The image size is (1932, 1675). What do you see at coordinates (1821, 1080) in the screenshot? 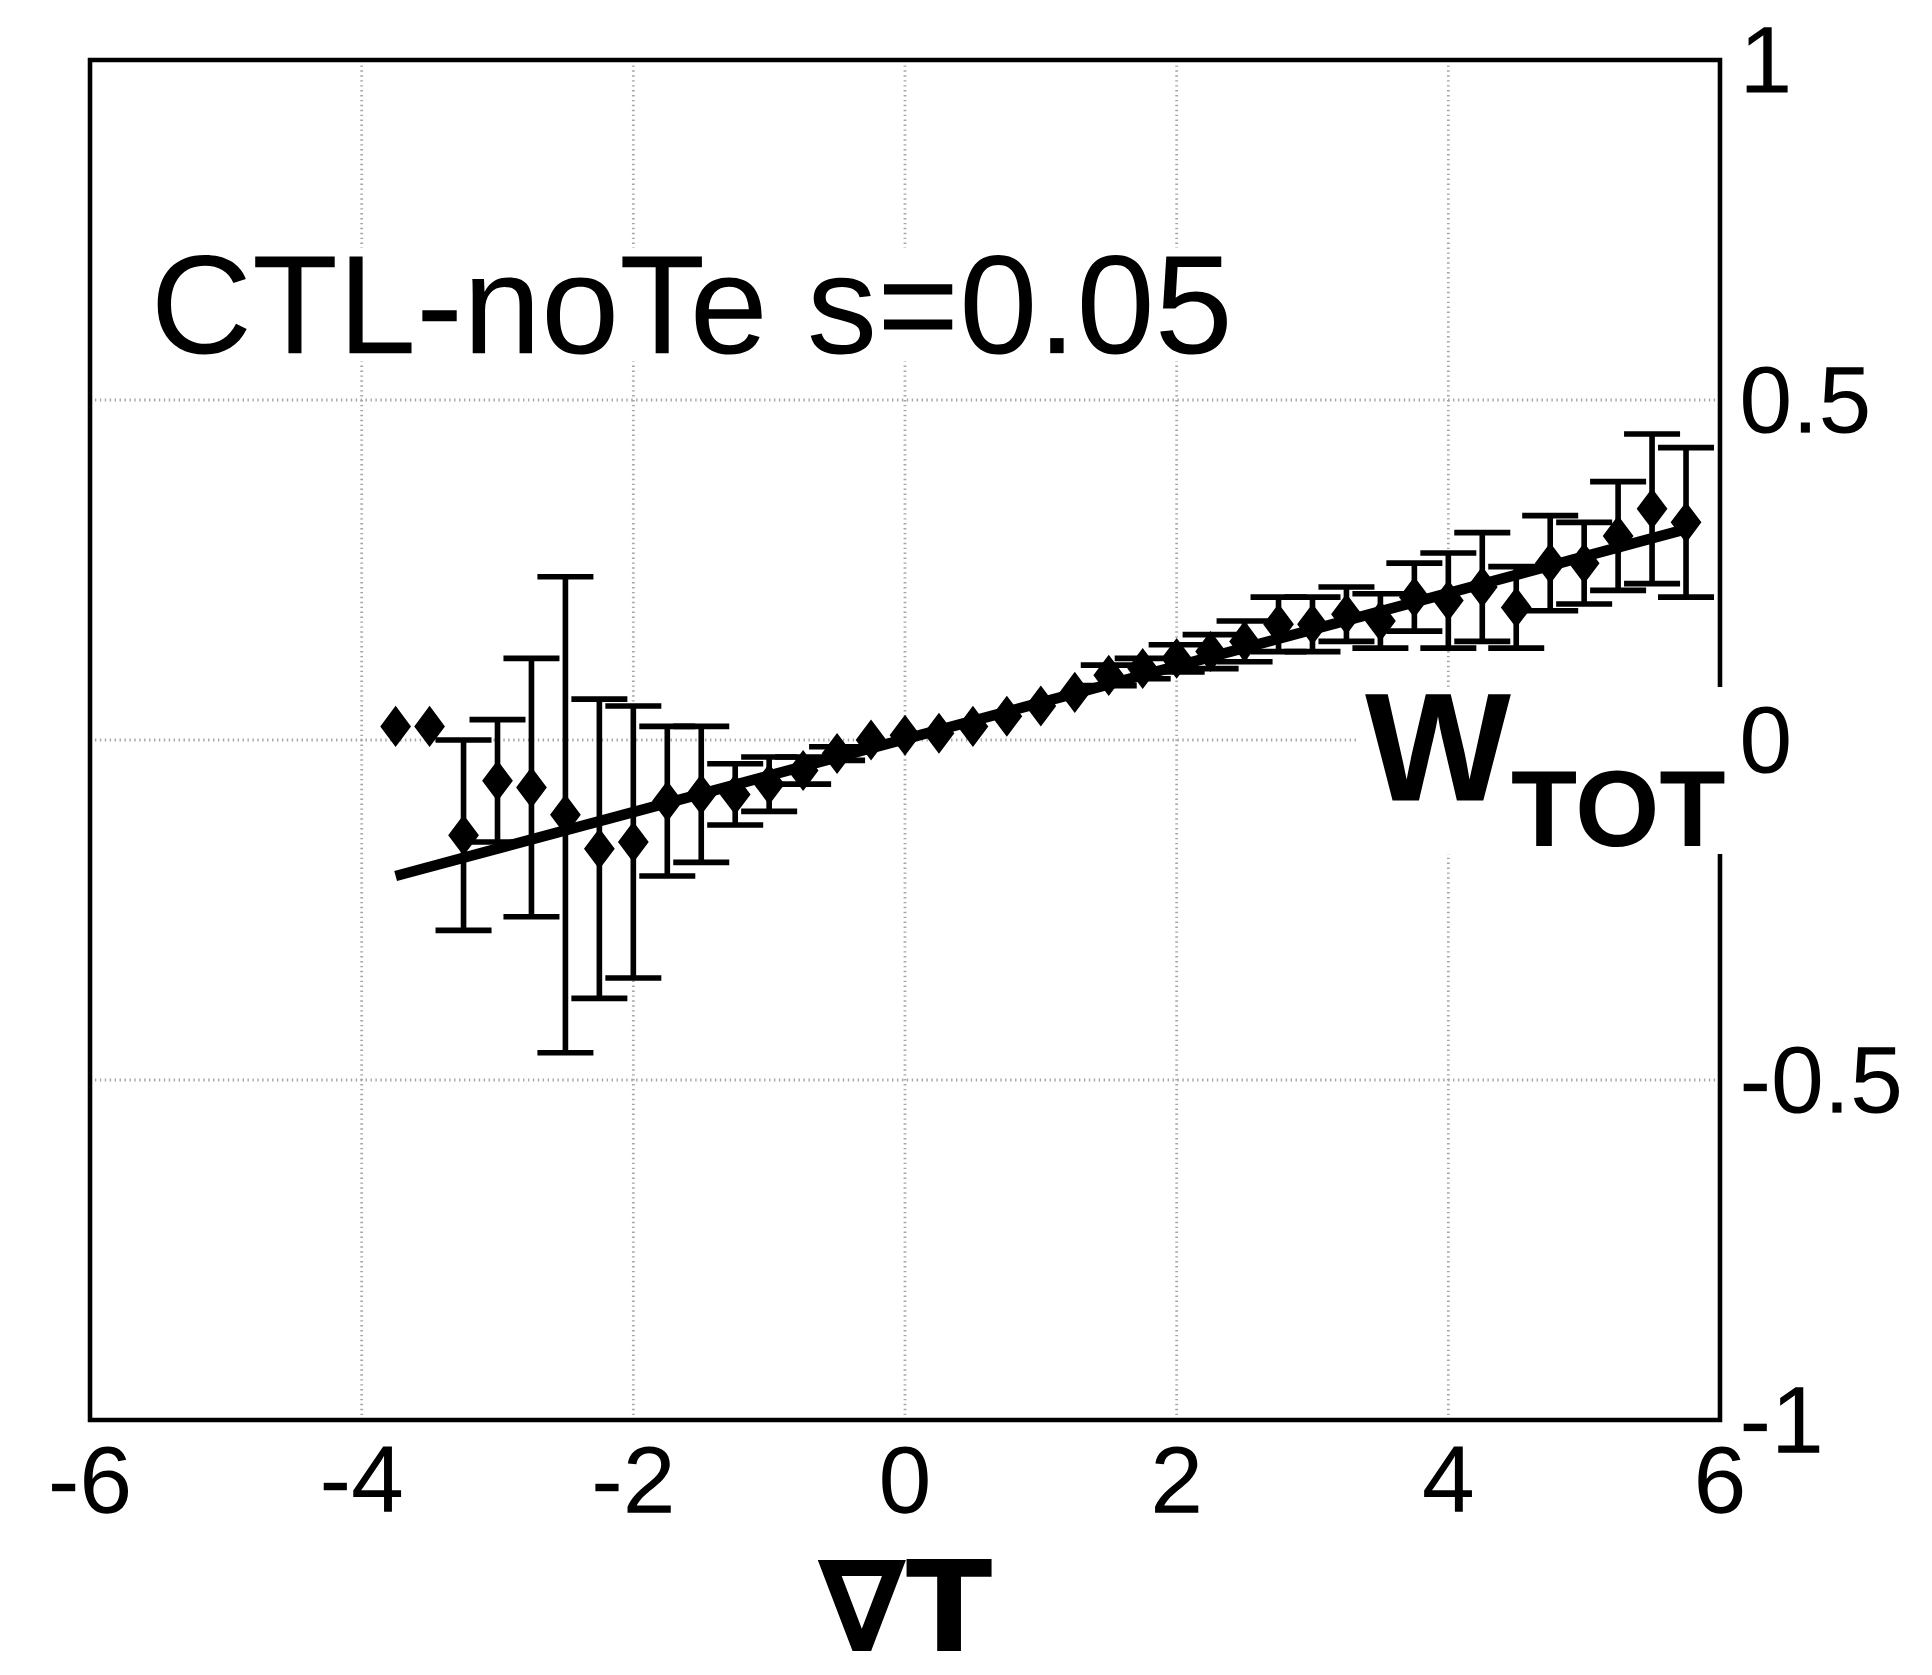
I see `y-tick-label: -0.5` at bounding box center [1821, 1080].